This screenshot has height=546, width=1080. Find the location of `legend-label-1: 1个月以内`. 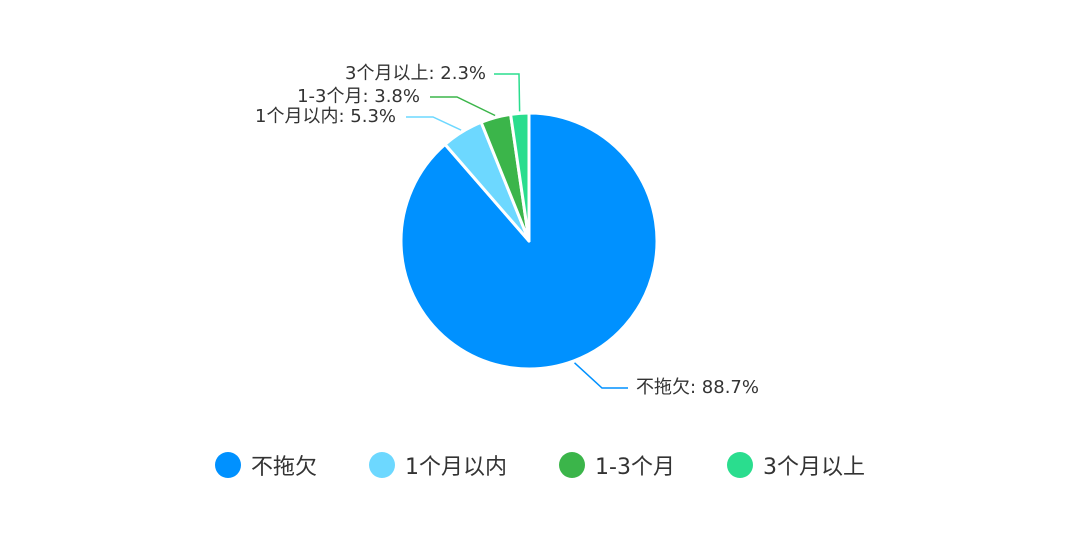

legend-label-1: 1个月以内 is located at coordinates (456, 467).